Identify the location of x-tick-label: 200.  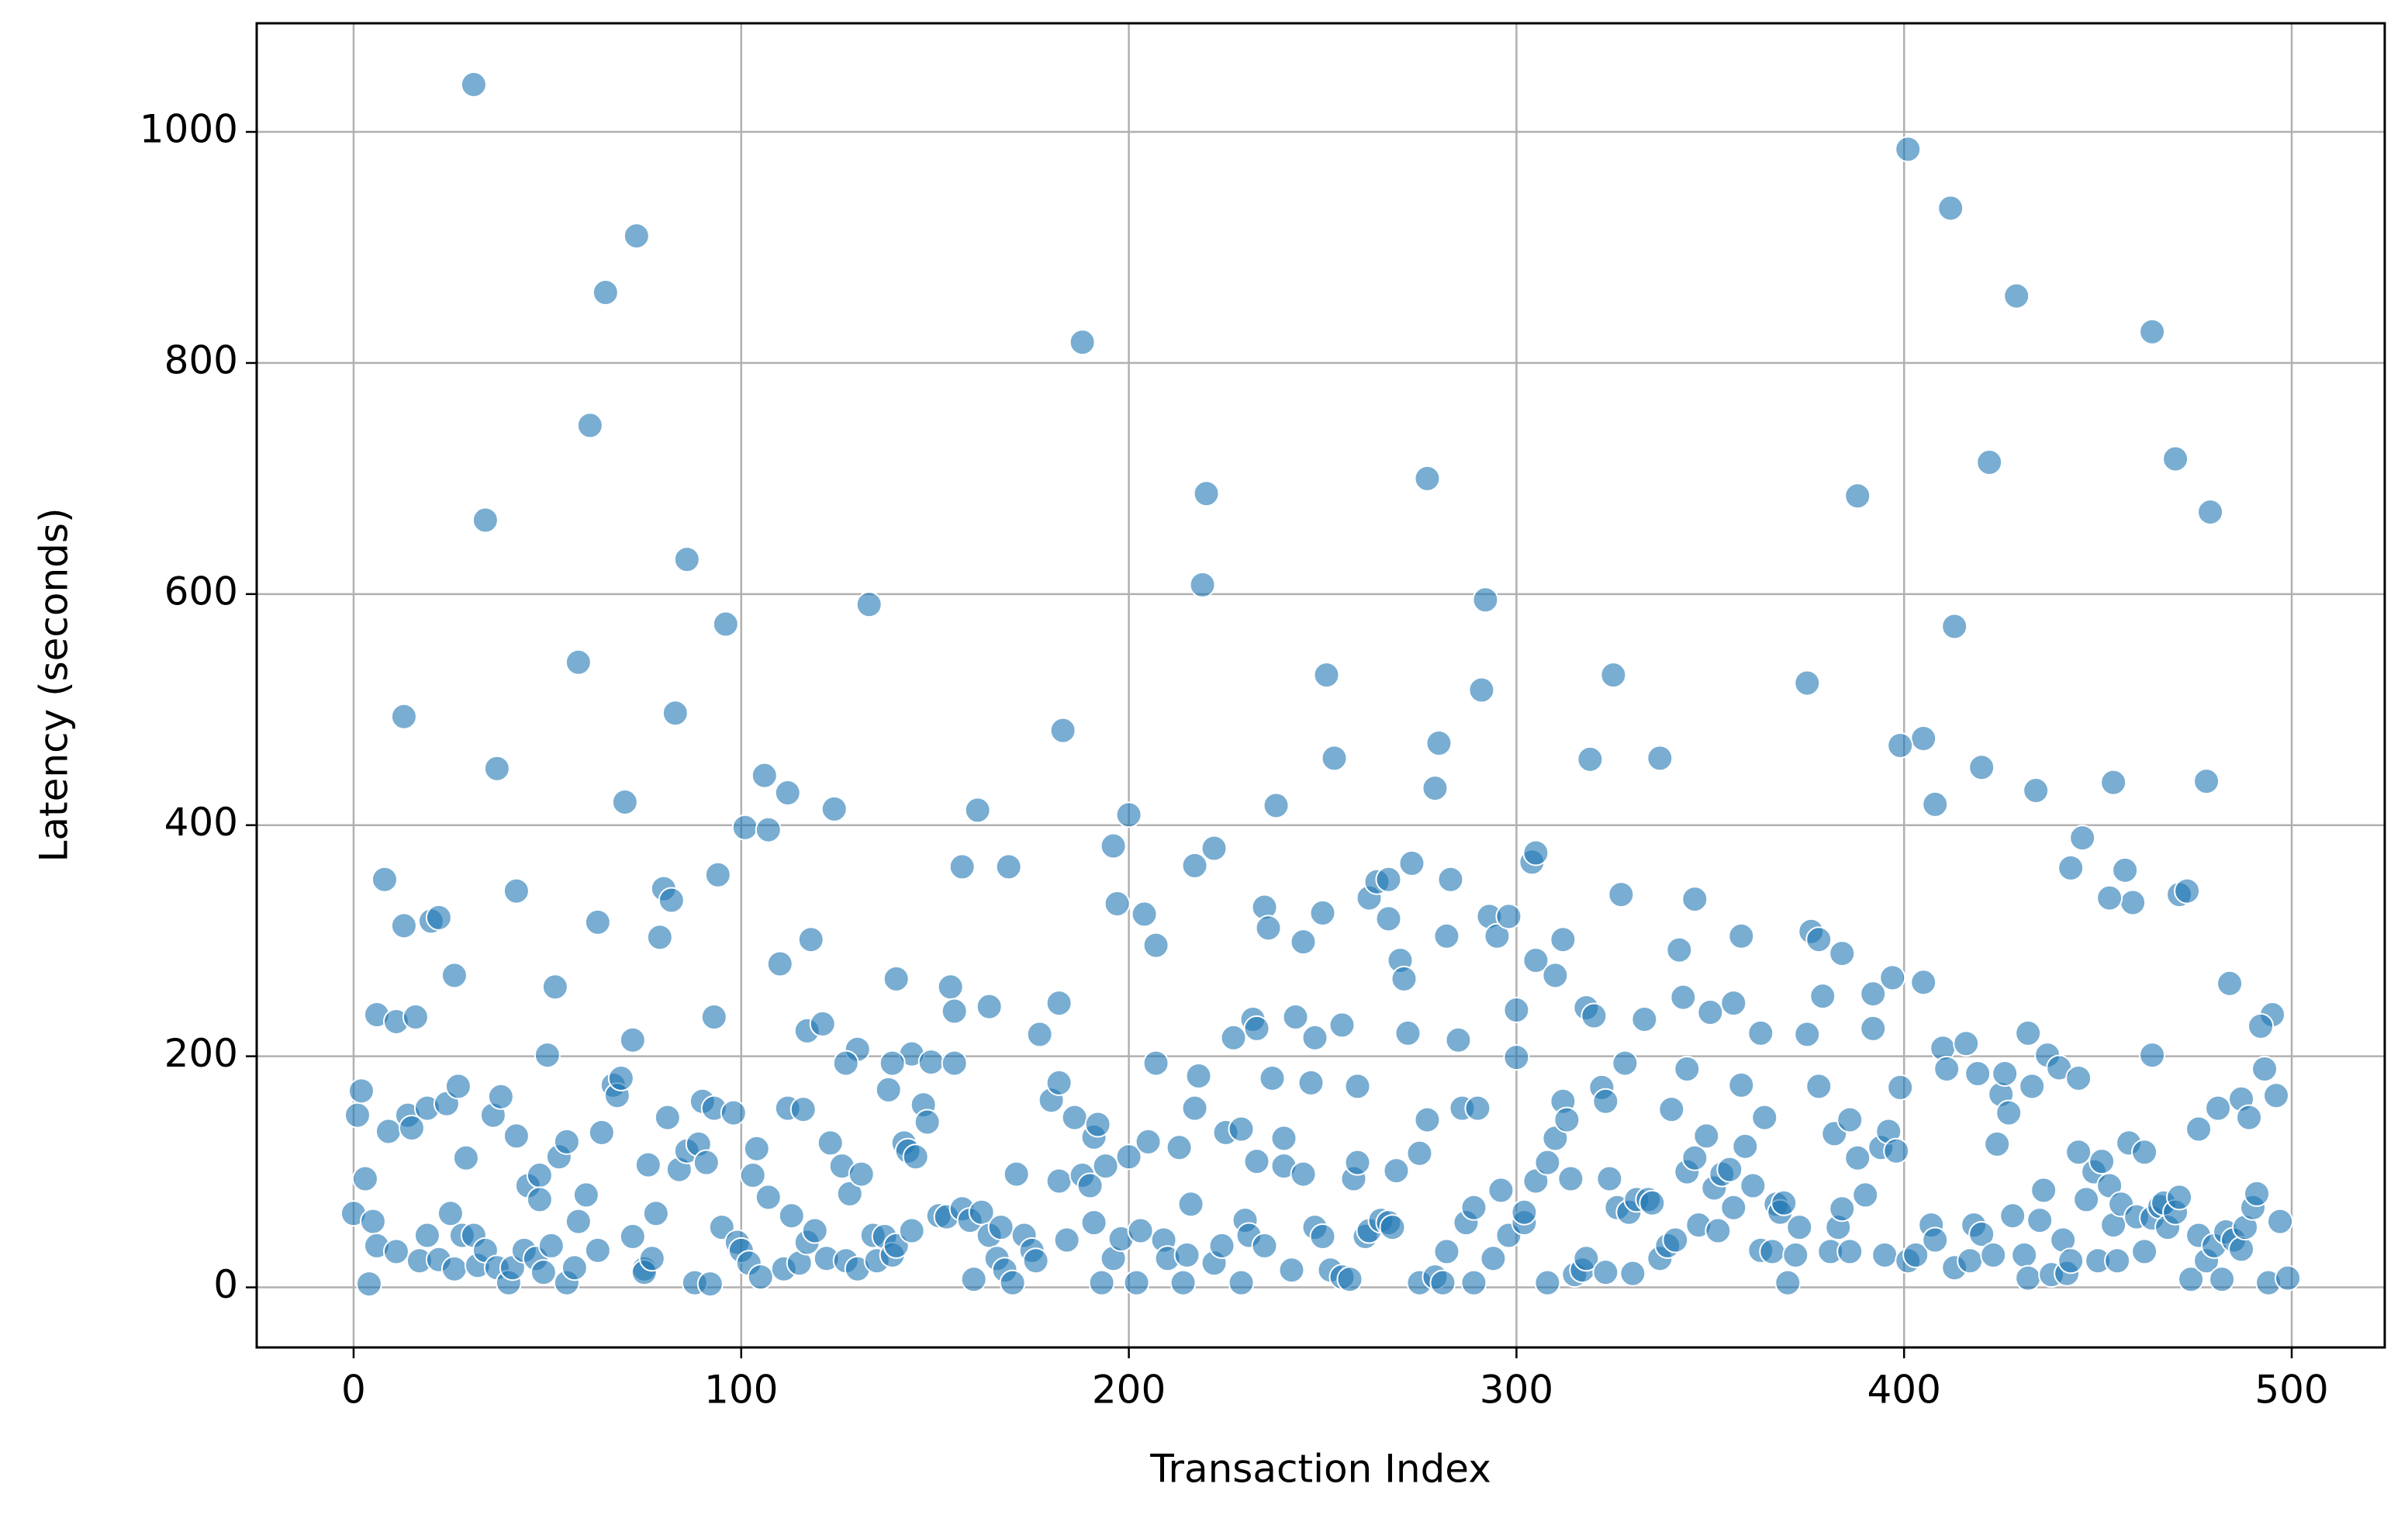
(1129, 1390).